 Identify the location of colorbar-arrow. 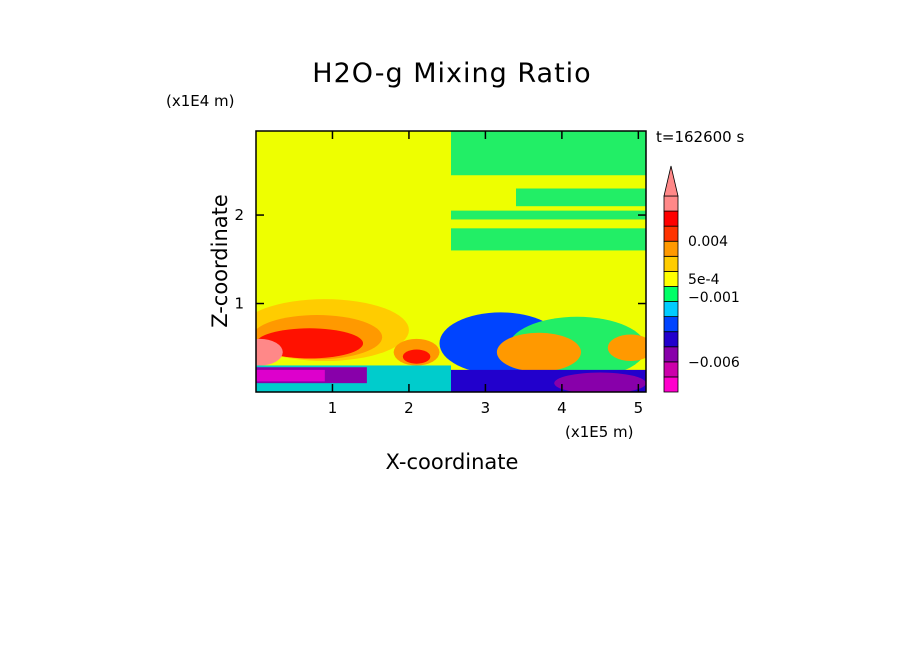
(671, 181).